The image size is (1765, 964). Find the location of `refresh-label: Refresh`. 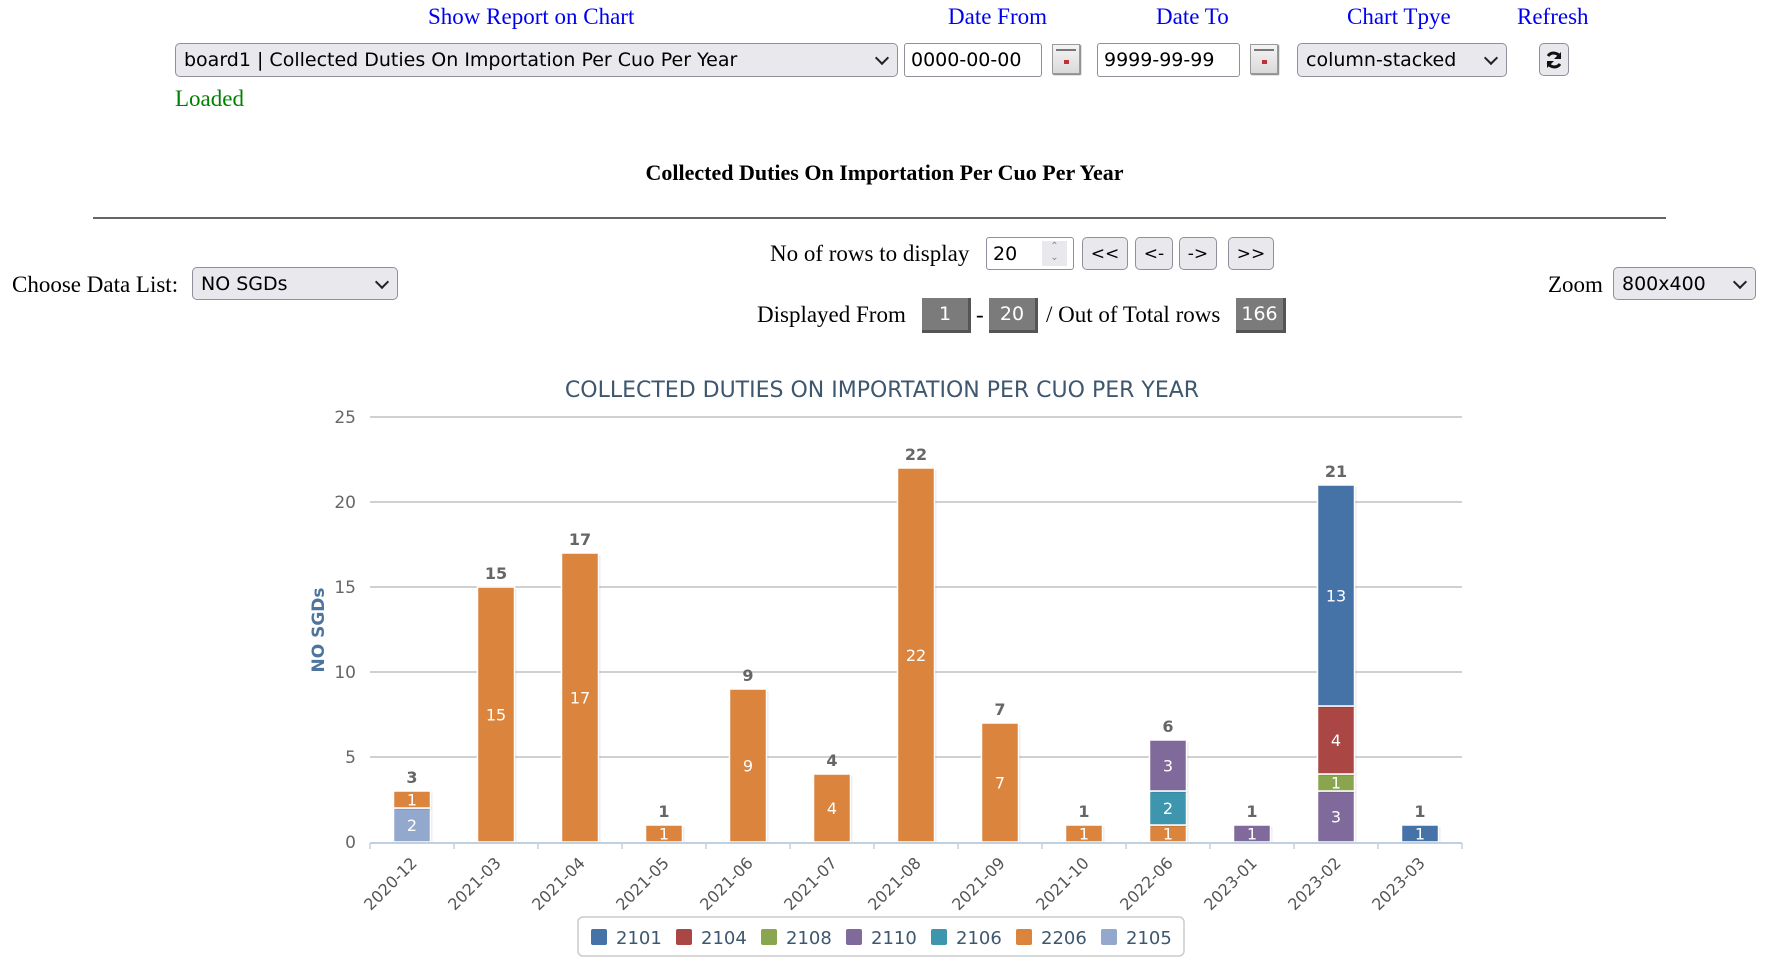

refresh-label: Refresh is located at coordinates (1553, 16).